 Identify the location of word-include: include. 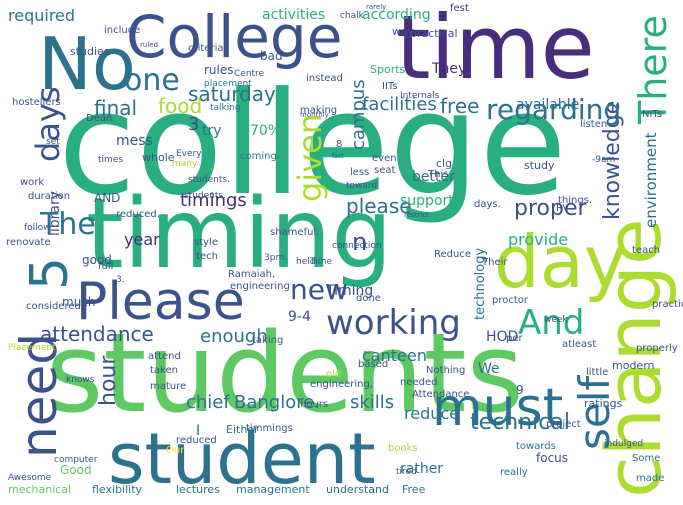
(122, 30).